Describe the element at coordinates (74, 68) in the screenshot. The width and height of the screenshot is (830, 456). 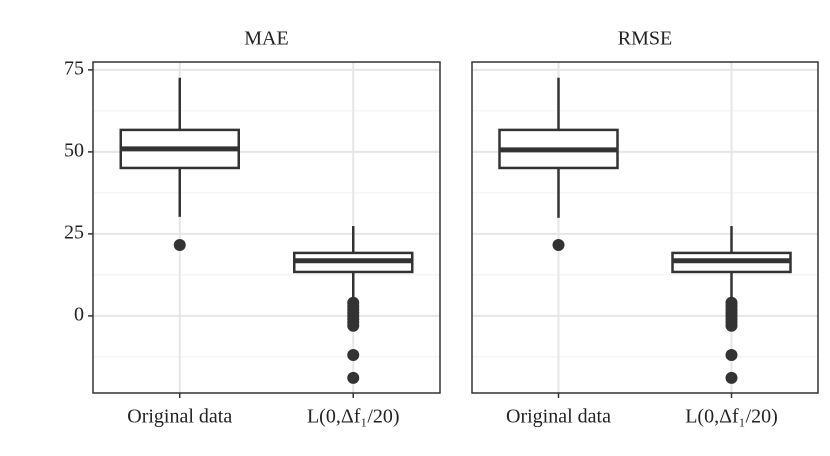
I see `y-tick-label: 75` at that location.